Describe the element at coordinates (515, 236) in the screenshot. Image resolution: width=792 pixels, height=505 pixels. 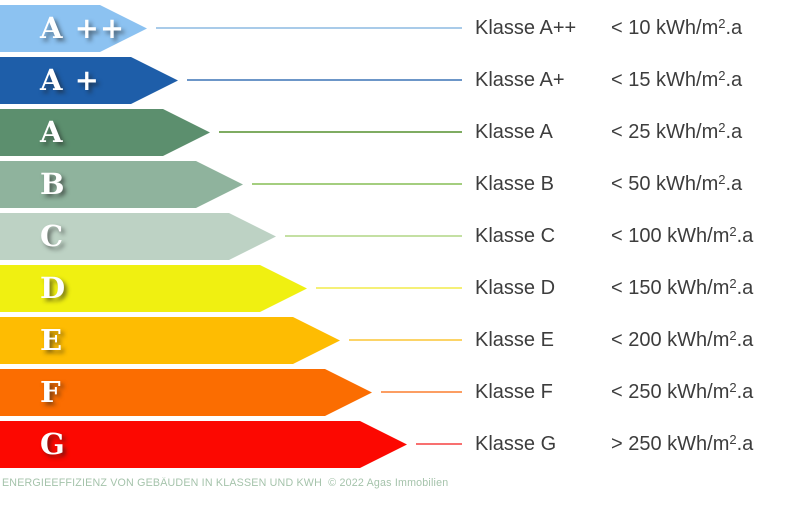
I see `class-label: Klasse C` at that location.